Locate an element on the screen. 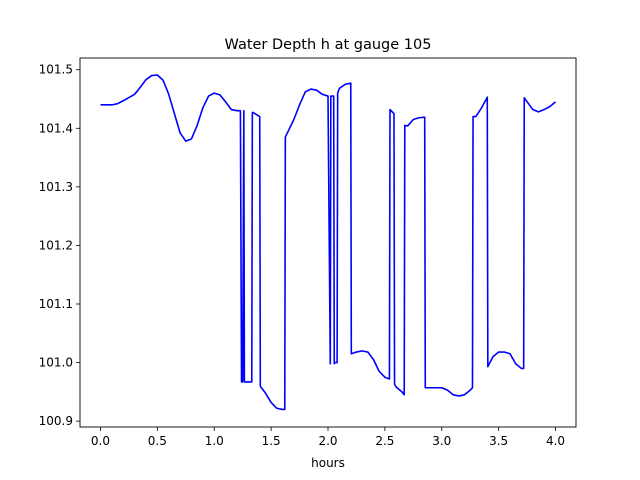 This screenshot has width=640, height=480. y-tick-label: 101.1 is located at coordinates (56, 304).